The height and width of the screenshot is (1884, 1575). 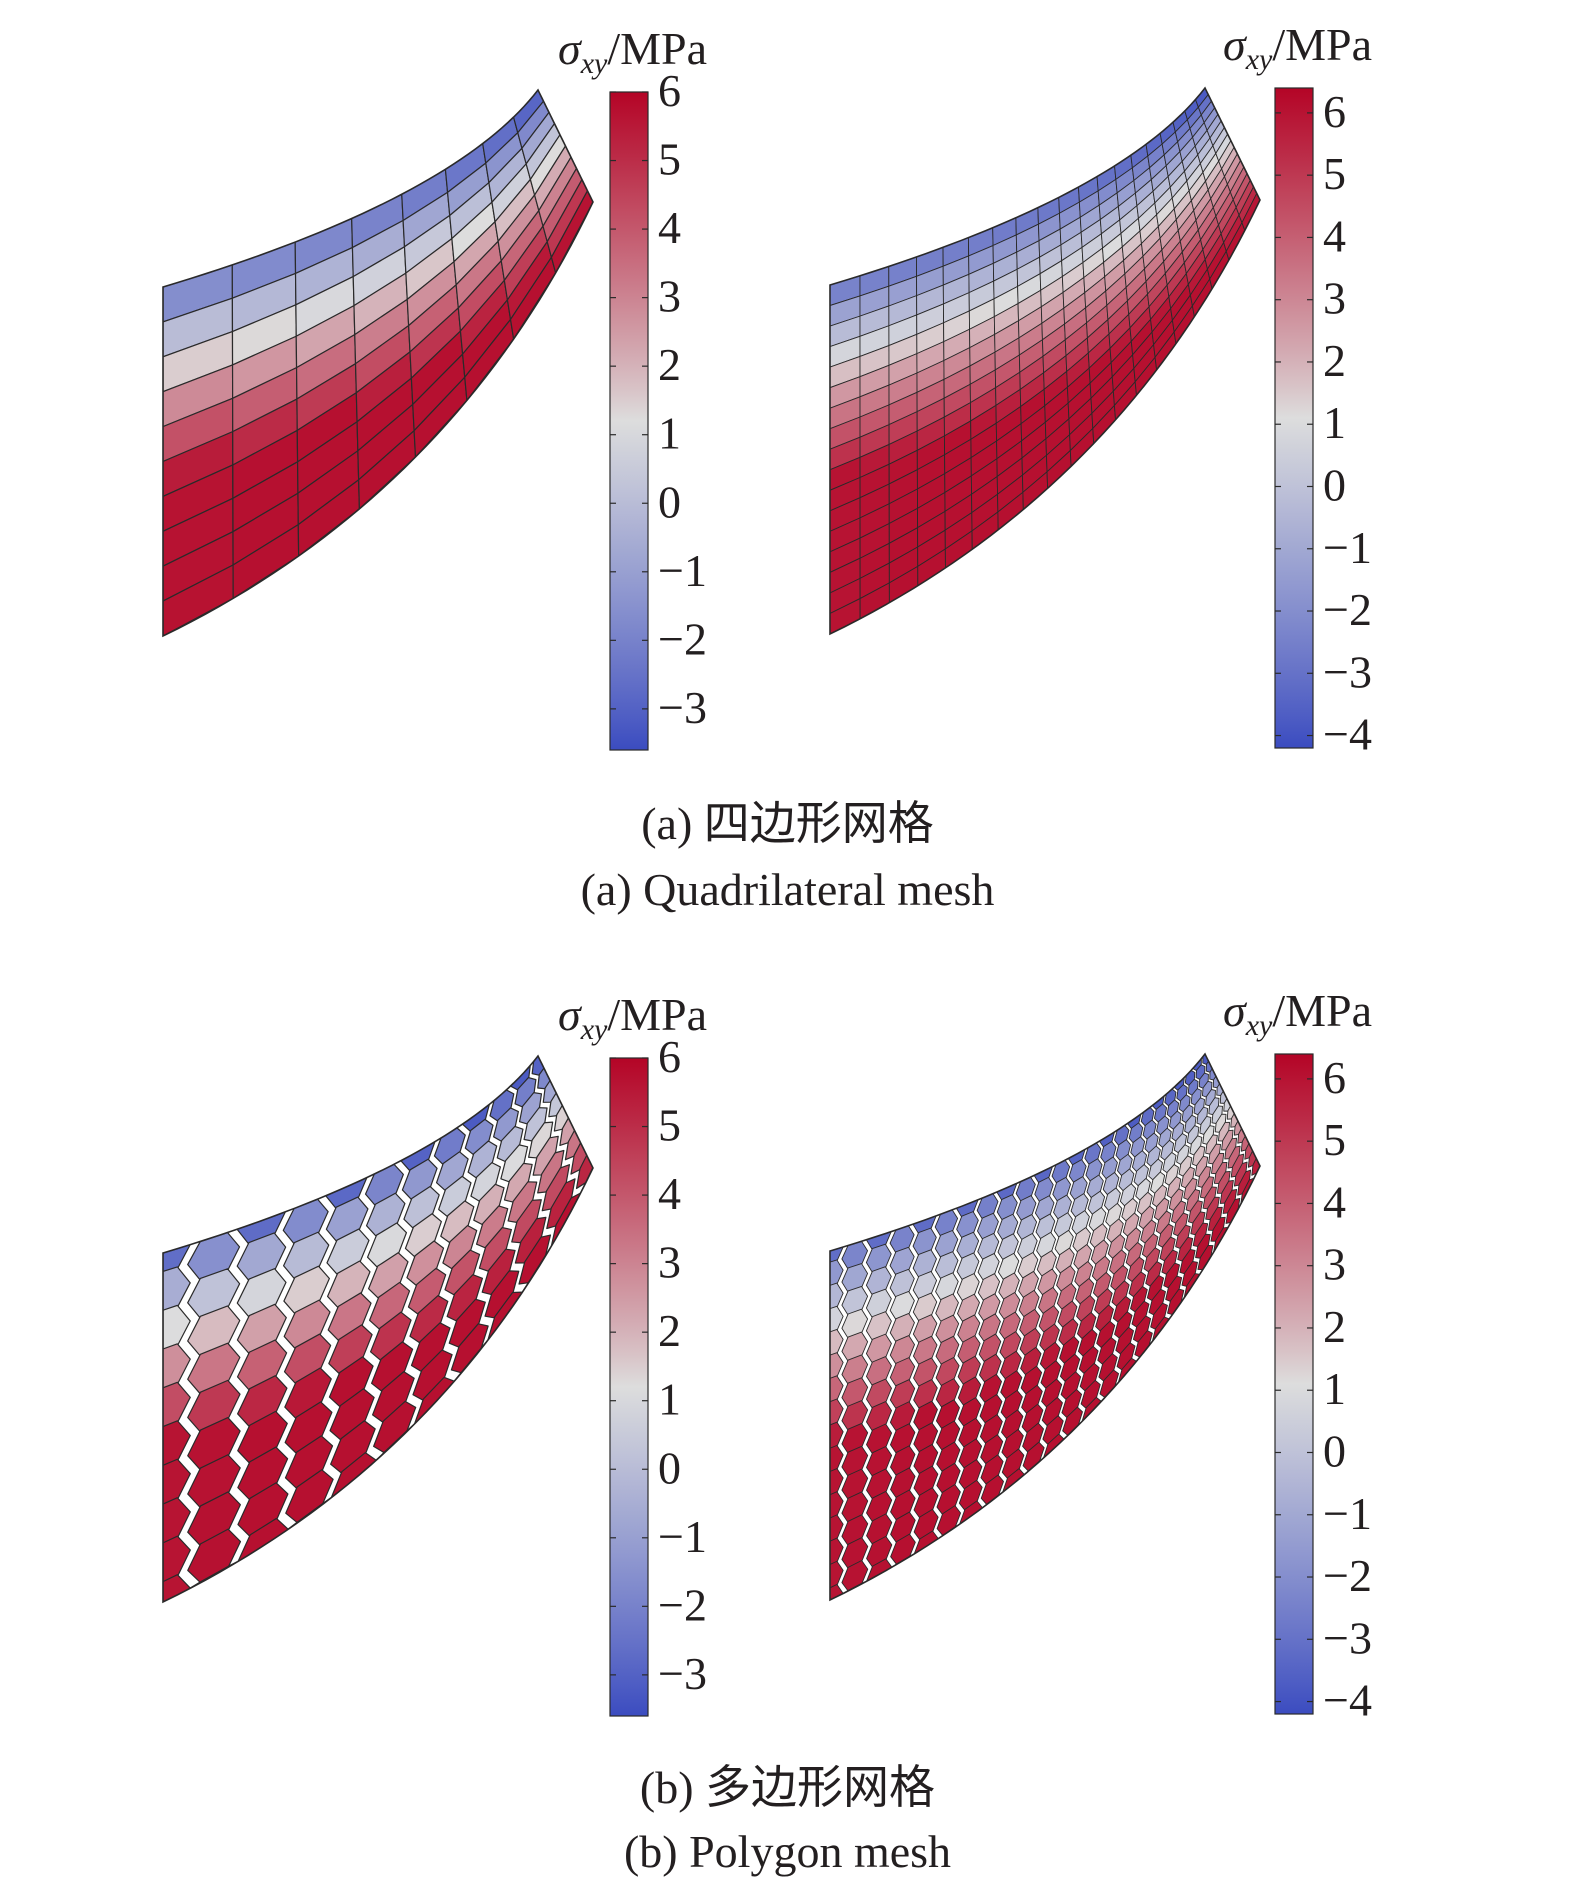 I want to click on contour-plot-a-coarse: 6 5 4 3 2 1 0 −1 −2 −3 σxy/MPa, so click(x=434, y=387).